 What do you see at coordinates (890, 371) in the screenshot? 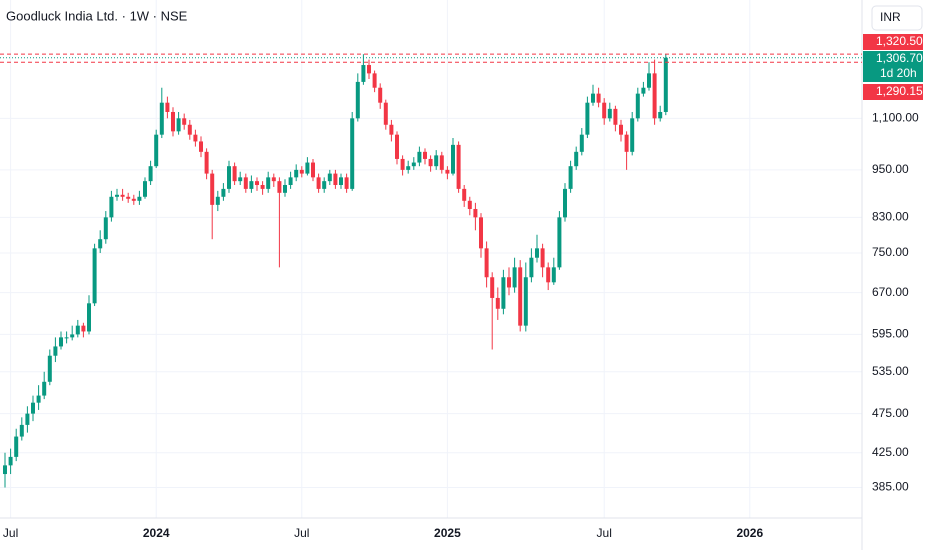
I see `y-tick-label: 535.00` at bounding box center [890, 371].